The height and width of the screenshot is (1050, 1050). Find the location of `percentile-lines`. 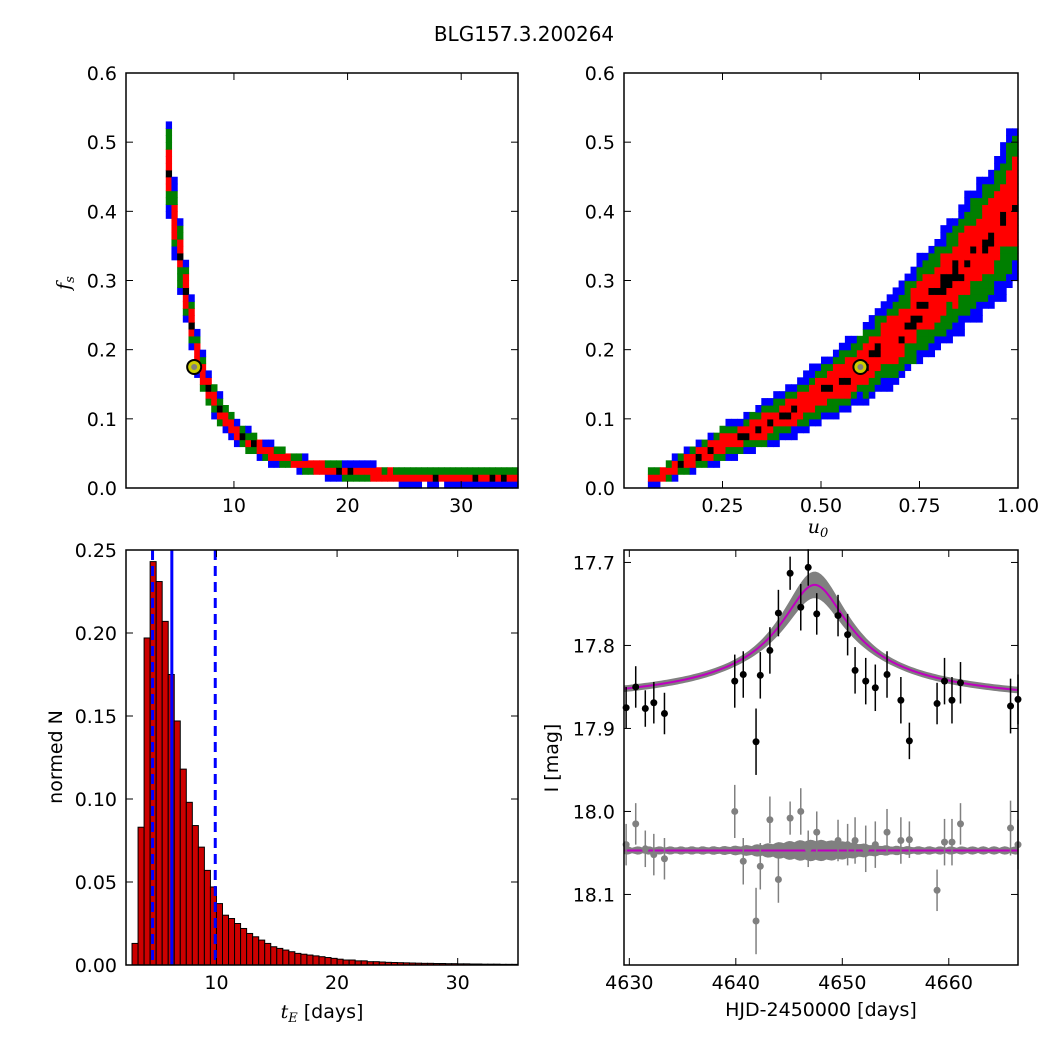

percentile-lines is located at coordinates (184, 757).